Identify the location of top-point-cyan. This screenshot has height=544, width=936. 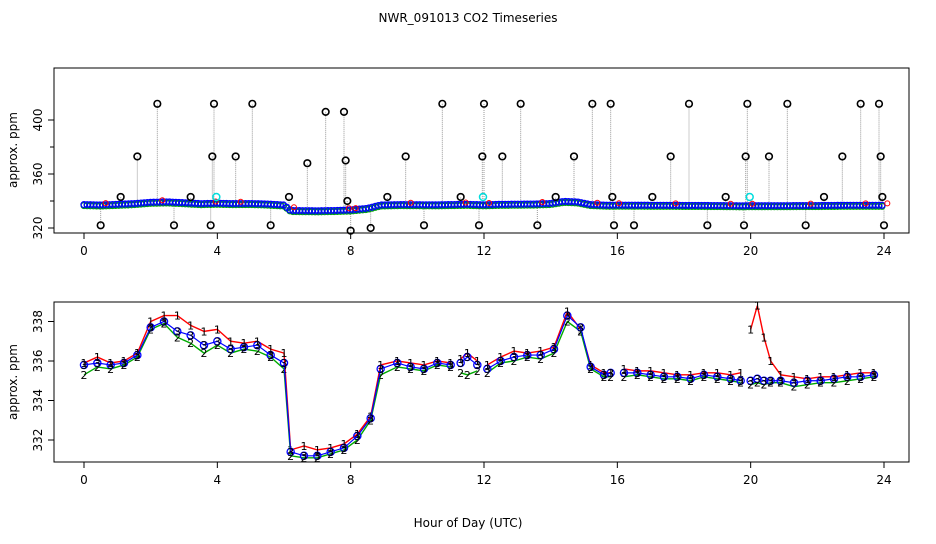
(216, 197).